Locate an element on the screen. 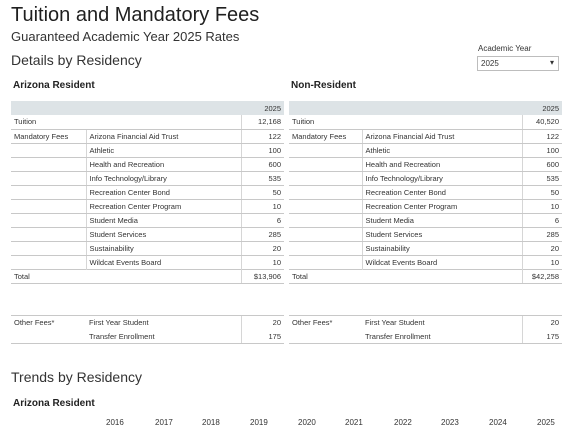 This screenshot has height=426, width=568. fee-row: Recreation Center Bond 50 is located at coordinates (425, 192).